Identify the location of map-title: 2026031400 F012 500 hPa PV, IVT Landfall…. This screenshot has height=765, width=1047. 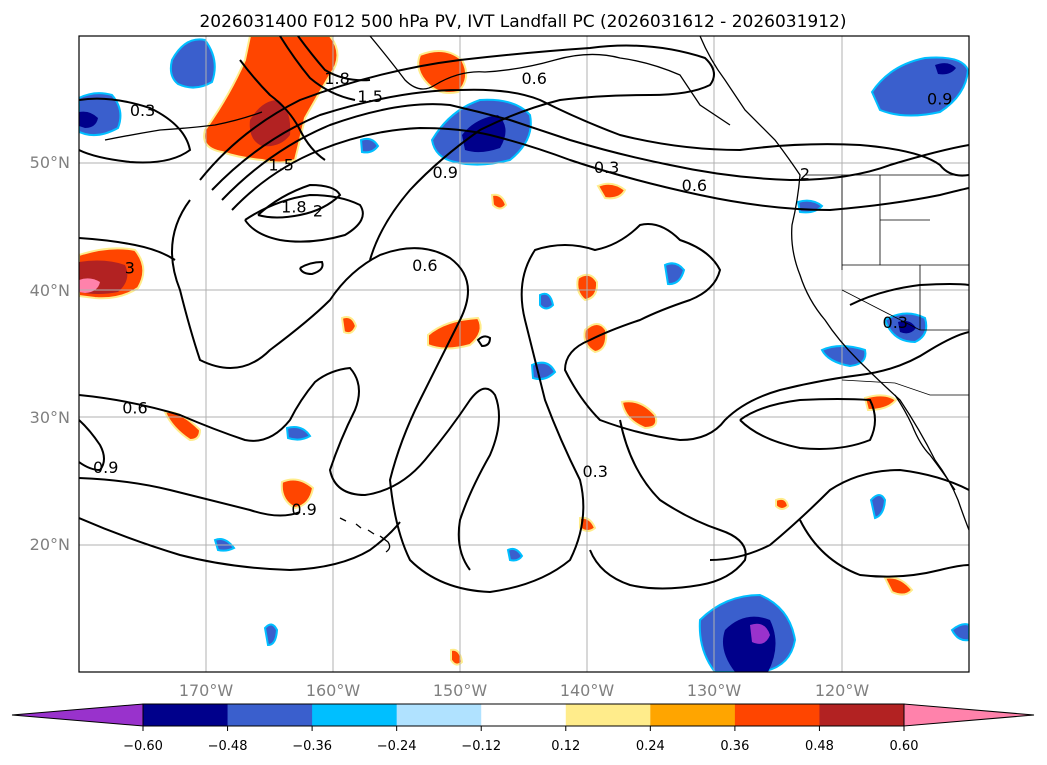
(522, 22).